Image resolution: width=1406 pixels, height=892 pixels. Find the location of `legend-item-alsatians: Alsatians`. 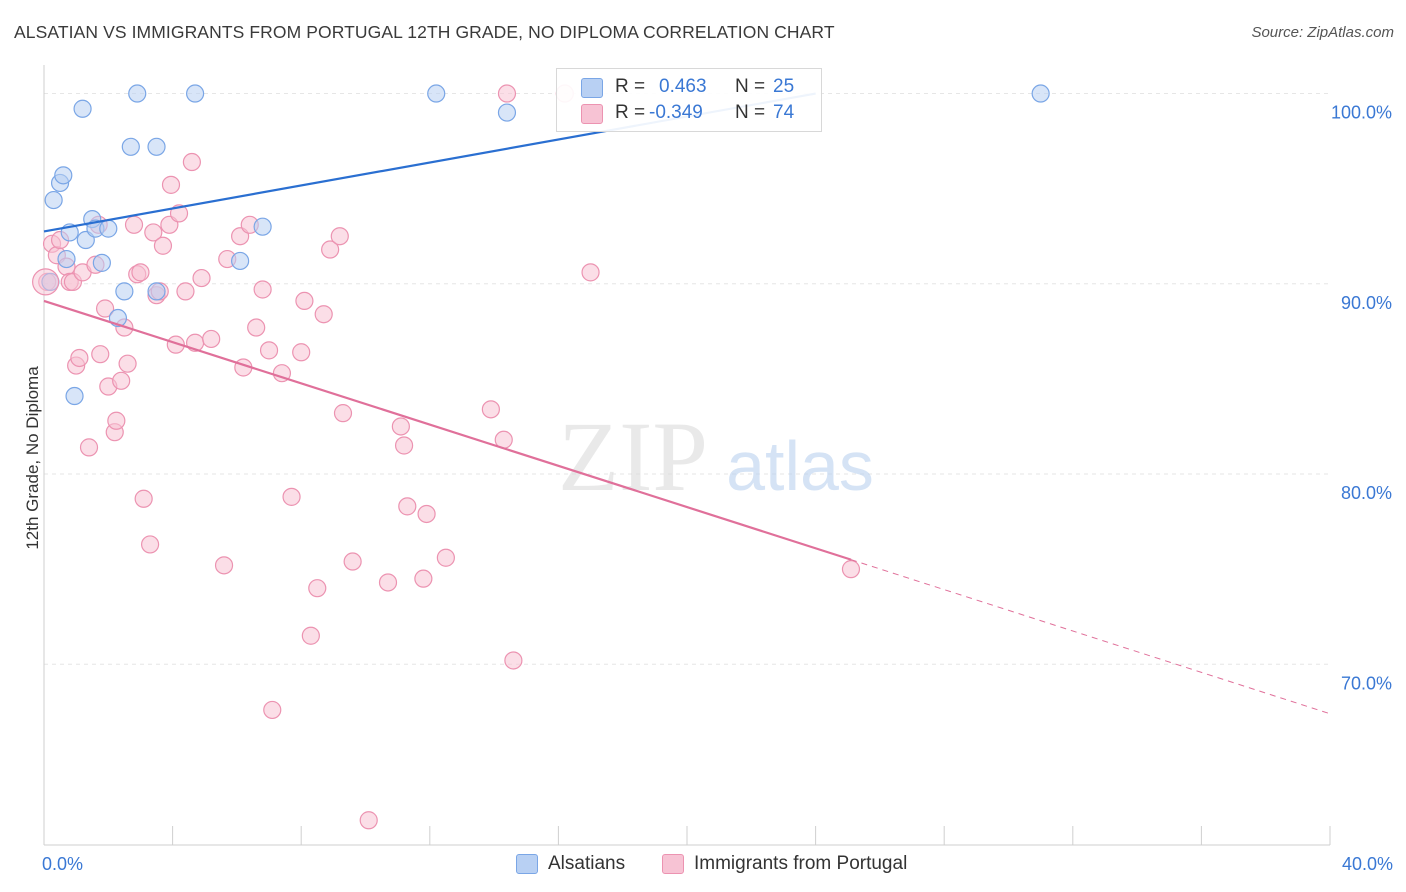

legend-item-alsatians: Alsatians is located at coordinates (570, 864).